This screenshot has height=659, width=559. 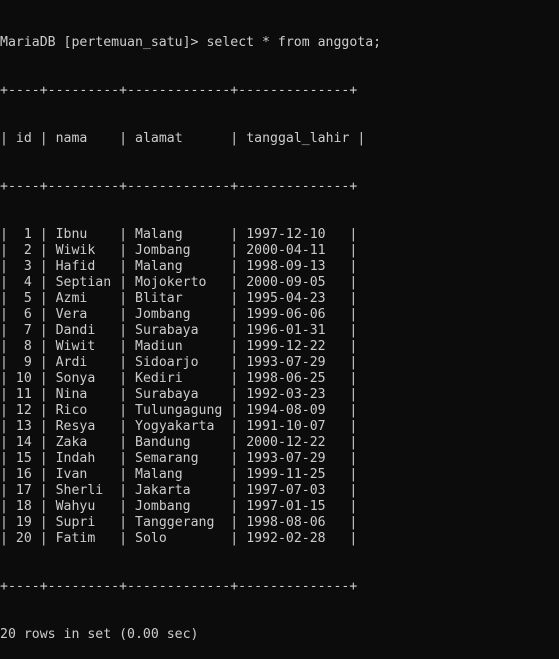 I want to click on cell-alamat: Solo, so click(x=179, y=538).